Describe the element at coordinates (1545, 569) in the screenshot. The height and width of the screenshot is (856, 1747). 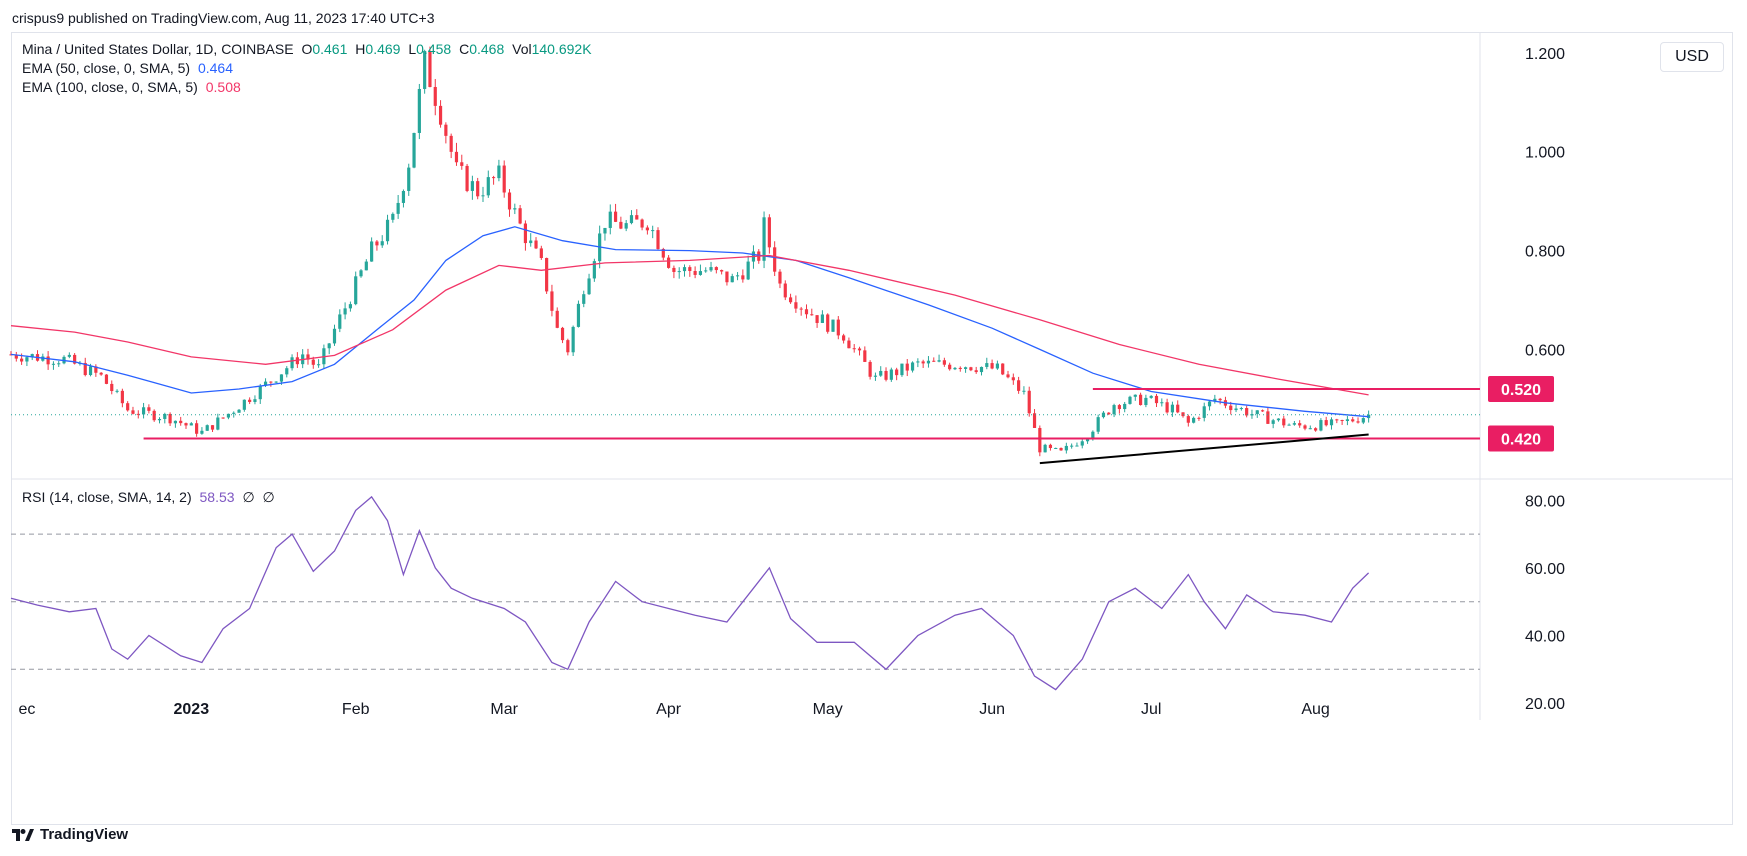
I see `rsi-tick-label: 60.00` at that location.